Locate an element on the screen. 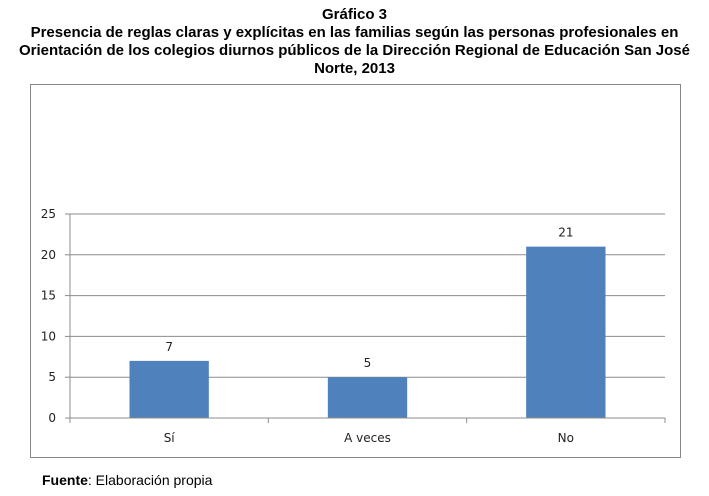  category-label-0: Sí is located at coordinates (170, 438).